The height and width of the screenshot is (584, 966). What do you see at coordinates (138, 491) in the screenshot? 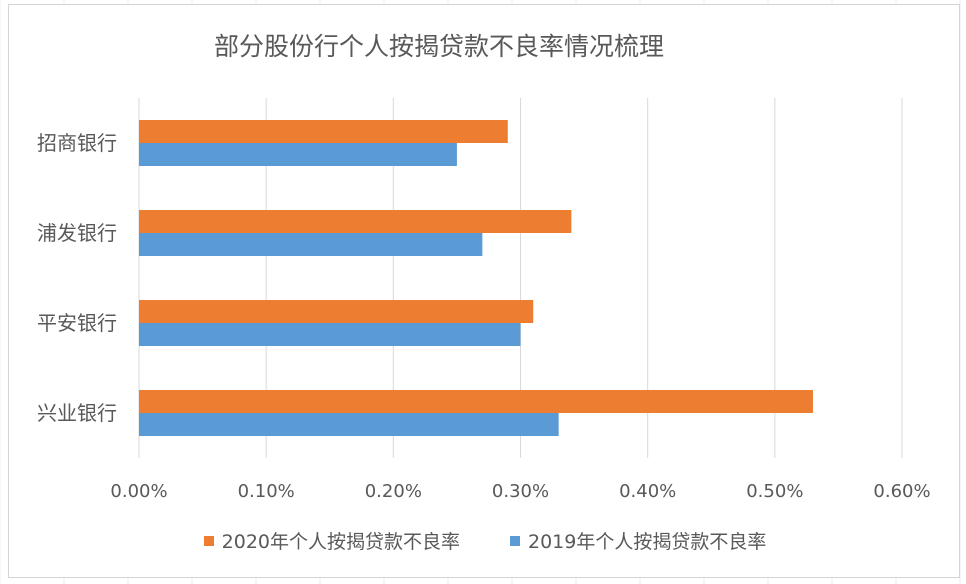
I see `x-tick-label: 0.00%` at bounding box center [138, 491].